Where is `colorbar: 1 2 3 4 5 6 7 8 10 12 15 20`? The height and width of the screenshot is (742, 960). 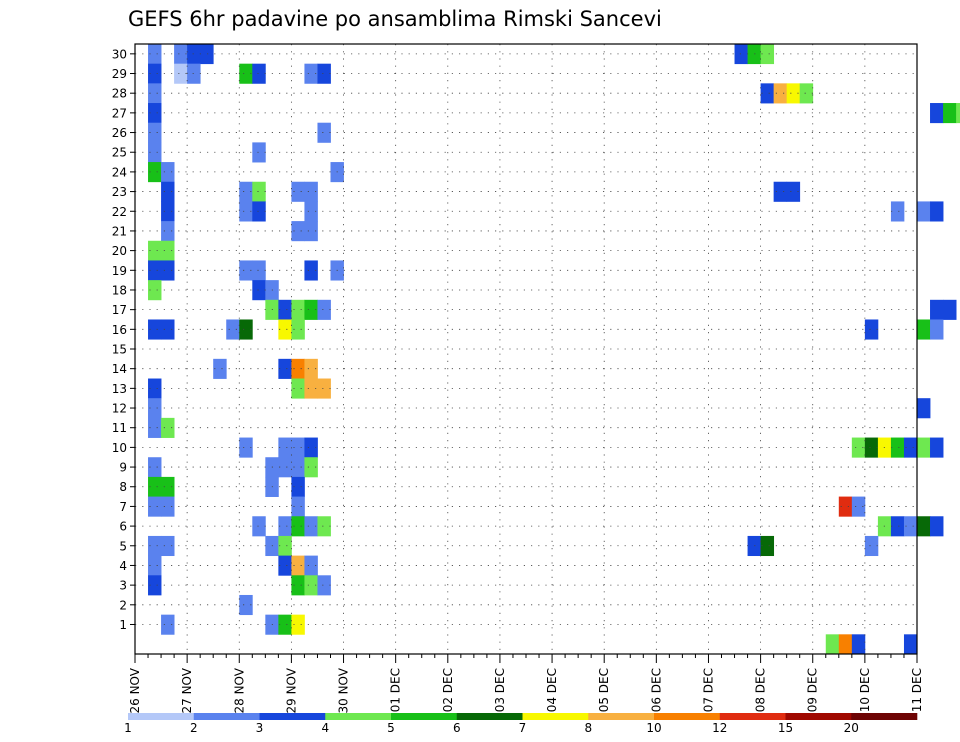 colorbar: 1 2 3 4 5 6 7 8 10 12 15 20 is located at coordinates (521, 724).